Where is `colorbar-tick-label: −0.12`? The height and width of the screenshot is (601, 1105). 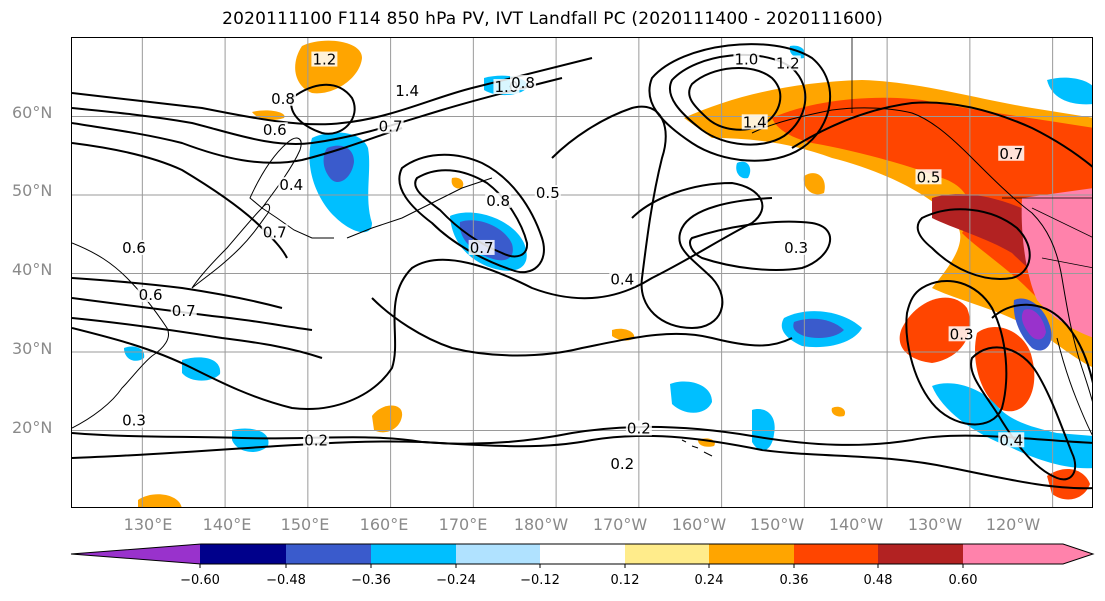 colorbar-tick-label: −0.12 is located at coordinates (540, 580).